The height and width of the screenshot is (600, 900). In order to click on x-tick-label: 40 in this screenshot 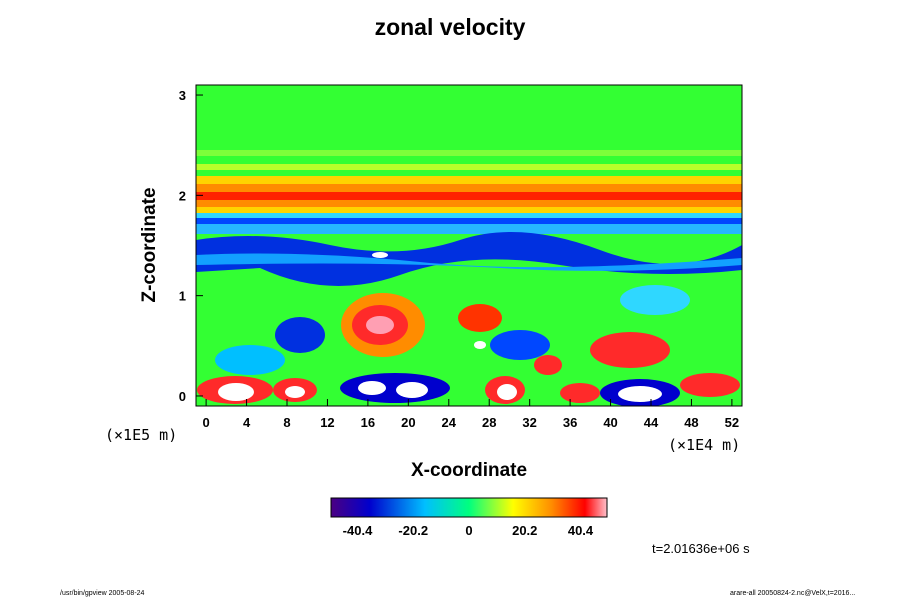, I will do `click(610, 422)`.